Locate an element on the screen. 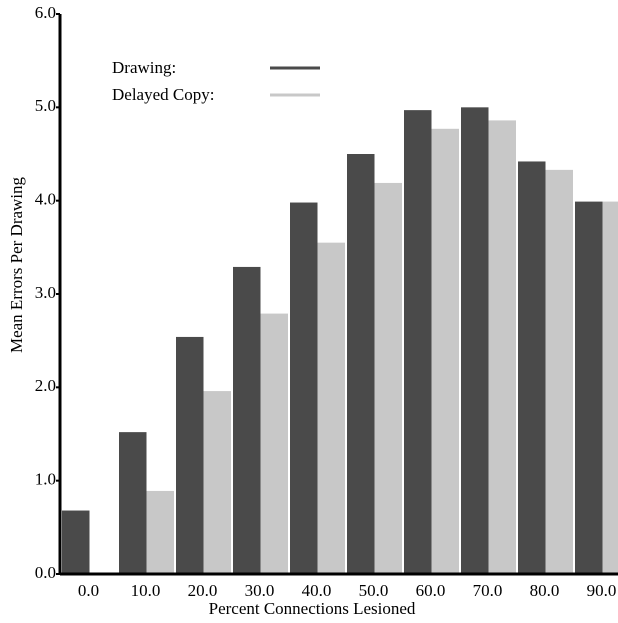 The height and width of the screenshot is (623, 618). y-tick-label: 5.0 is located at coordinates (45, 105).